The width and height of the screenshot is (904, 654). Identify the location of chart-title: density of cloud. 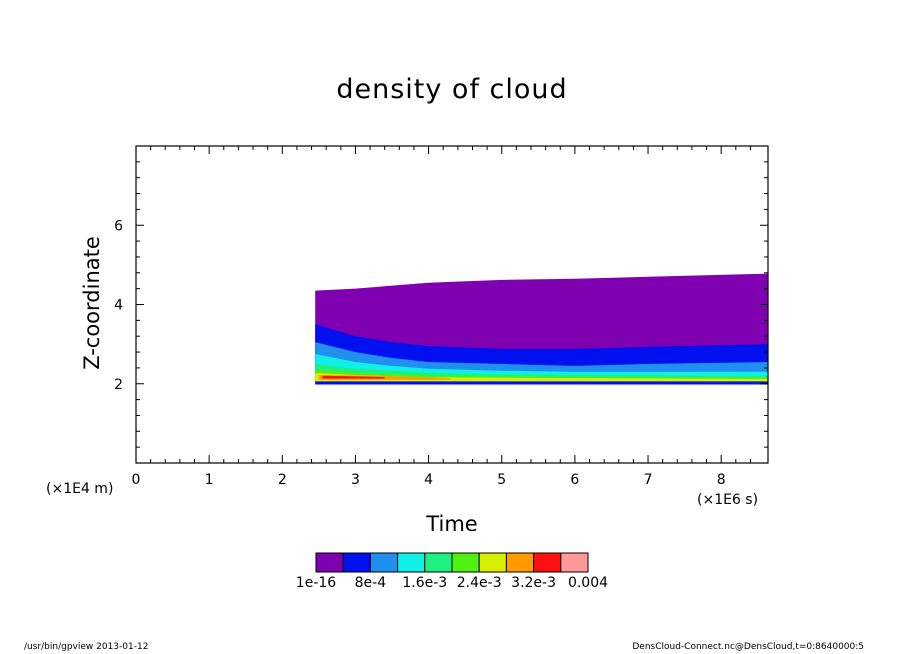
(452, 89).